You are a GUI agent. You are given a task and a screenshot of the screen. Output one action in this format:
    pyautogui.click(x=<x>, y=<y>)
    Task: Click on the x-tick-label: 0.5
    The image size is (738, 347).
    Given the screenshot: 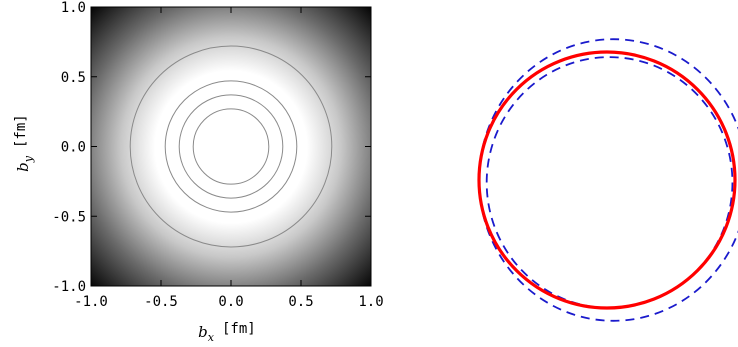 What is the action you would take?
    pyautogui.click(x=300, y=302)
    